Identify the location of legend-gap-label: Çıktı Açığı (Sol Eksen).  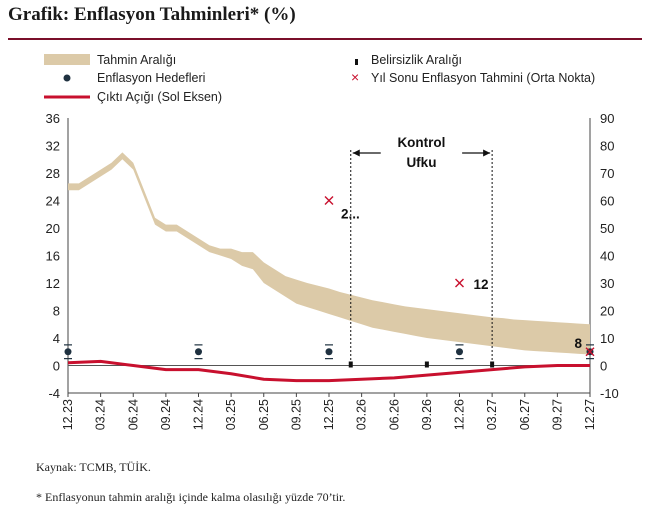
(159, 97).